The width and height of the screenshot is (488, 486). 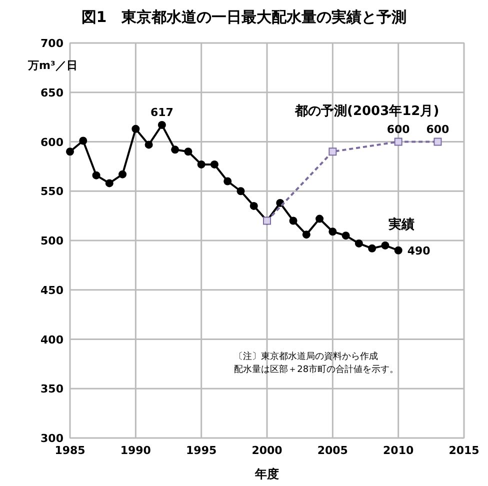 I want to click on x-tick-label: 2010, so click(x=398, y=450).